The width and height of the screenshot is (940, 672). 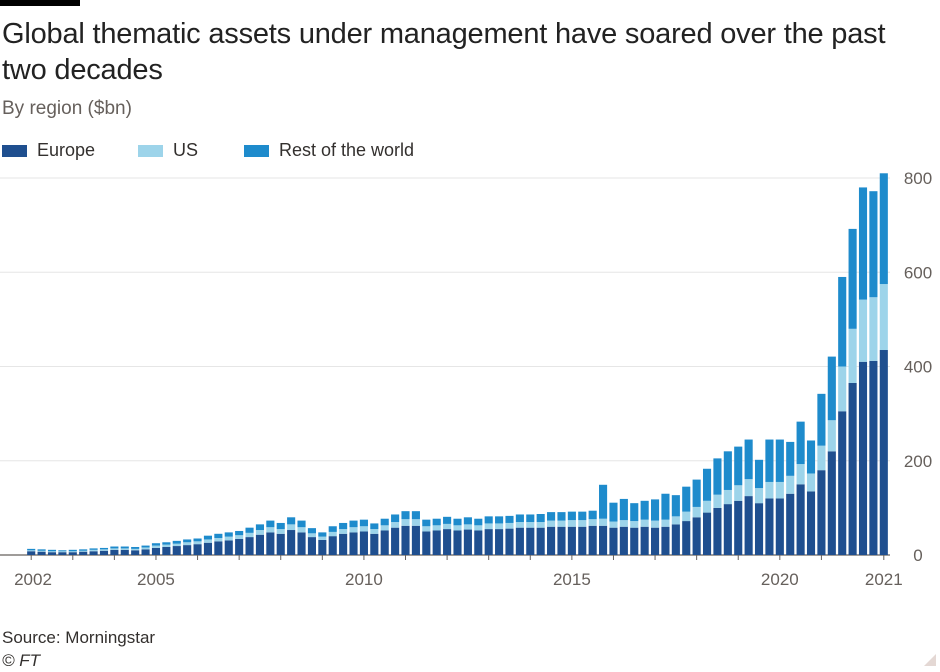 What do you see at coordinates (156, 579) in the screenshot?
I see `x-tick-label-2005: 2005` at bounding box center [156, 579].